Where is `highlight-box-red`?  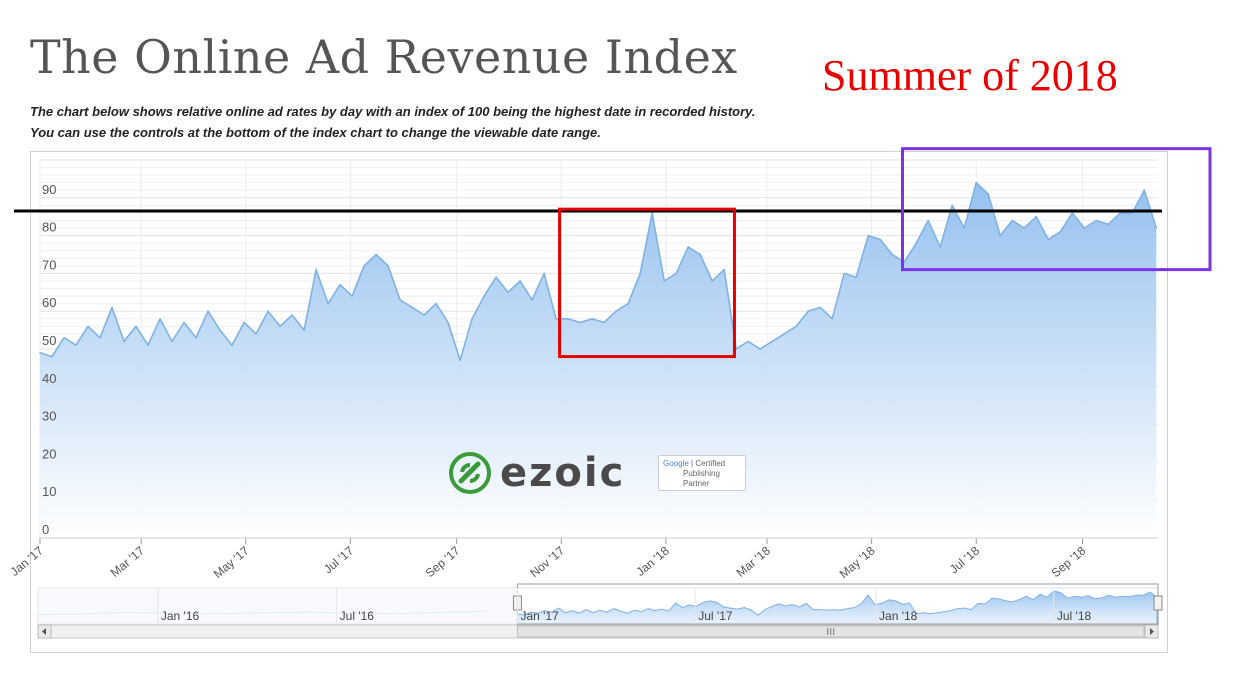 highlight-box-red is located at coordinates (647, 283).